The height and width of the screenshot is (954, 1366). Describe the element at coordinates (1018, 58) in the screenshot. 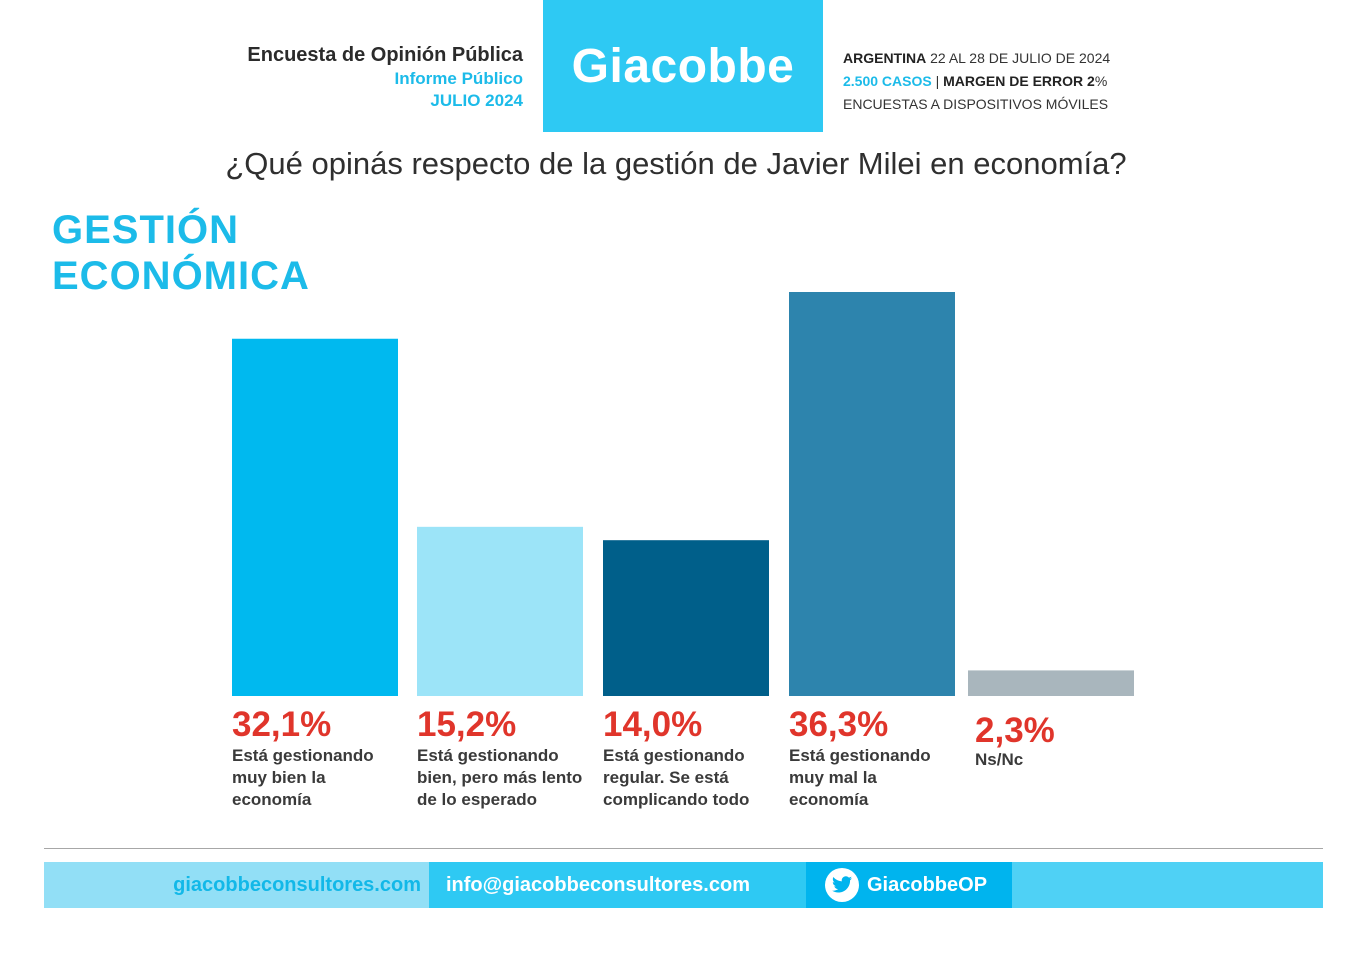

I see `dates-label: 22 AL 28 DE JULIO DE 2024` at that location.